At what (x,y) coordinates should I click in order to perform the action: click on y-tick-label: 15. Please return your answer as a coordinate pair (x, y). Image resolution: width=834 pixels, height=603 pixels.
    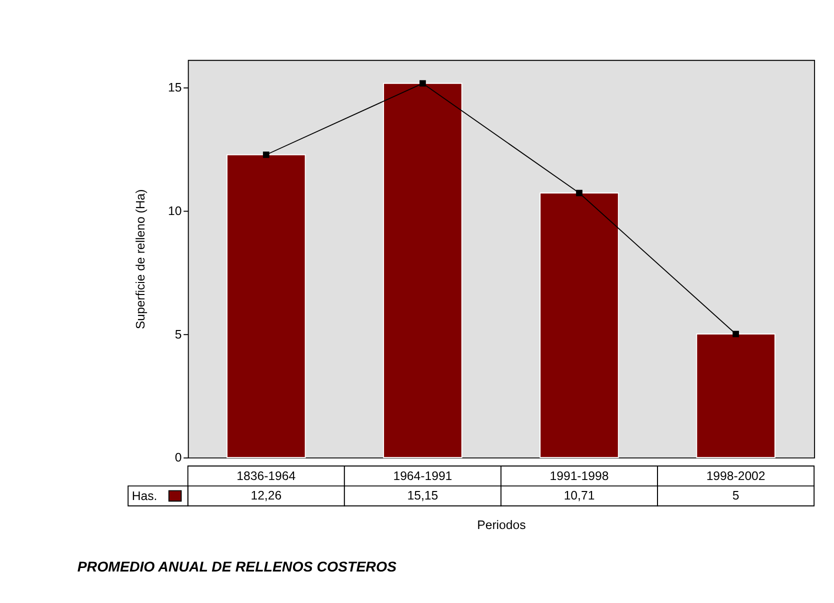
    Looking at the image, I should click on (175, 87).